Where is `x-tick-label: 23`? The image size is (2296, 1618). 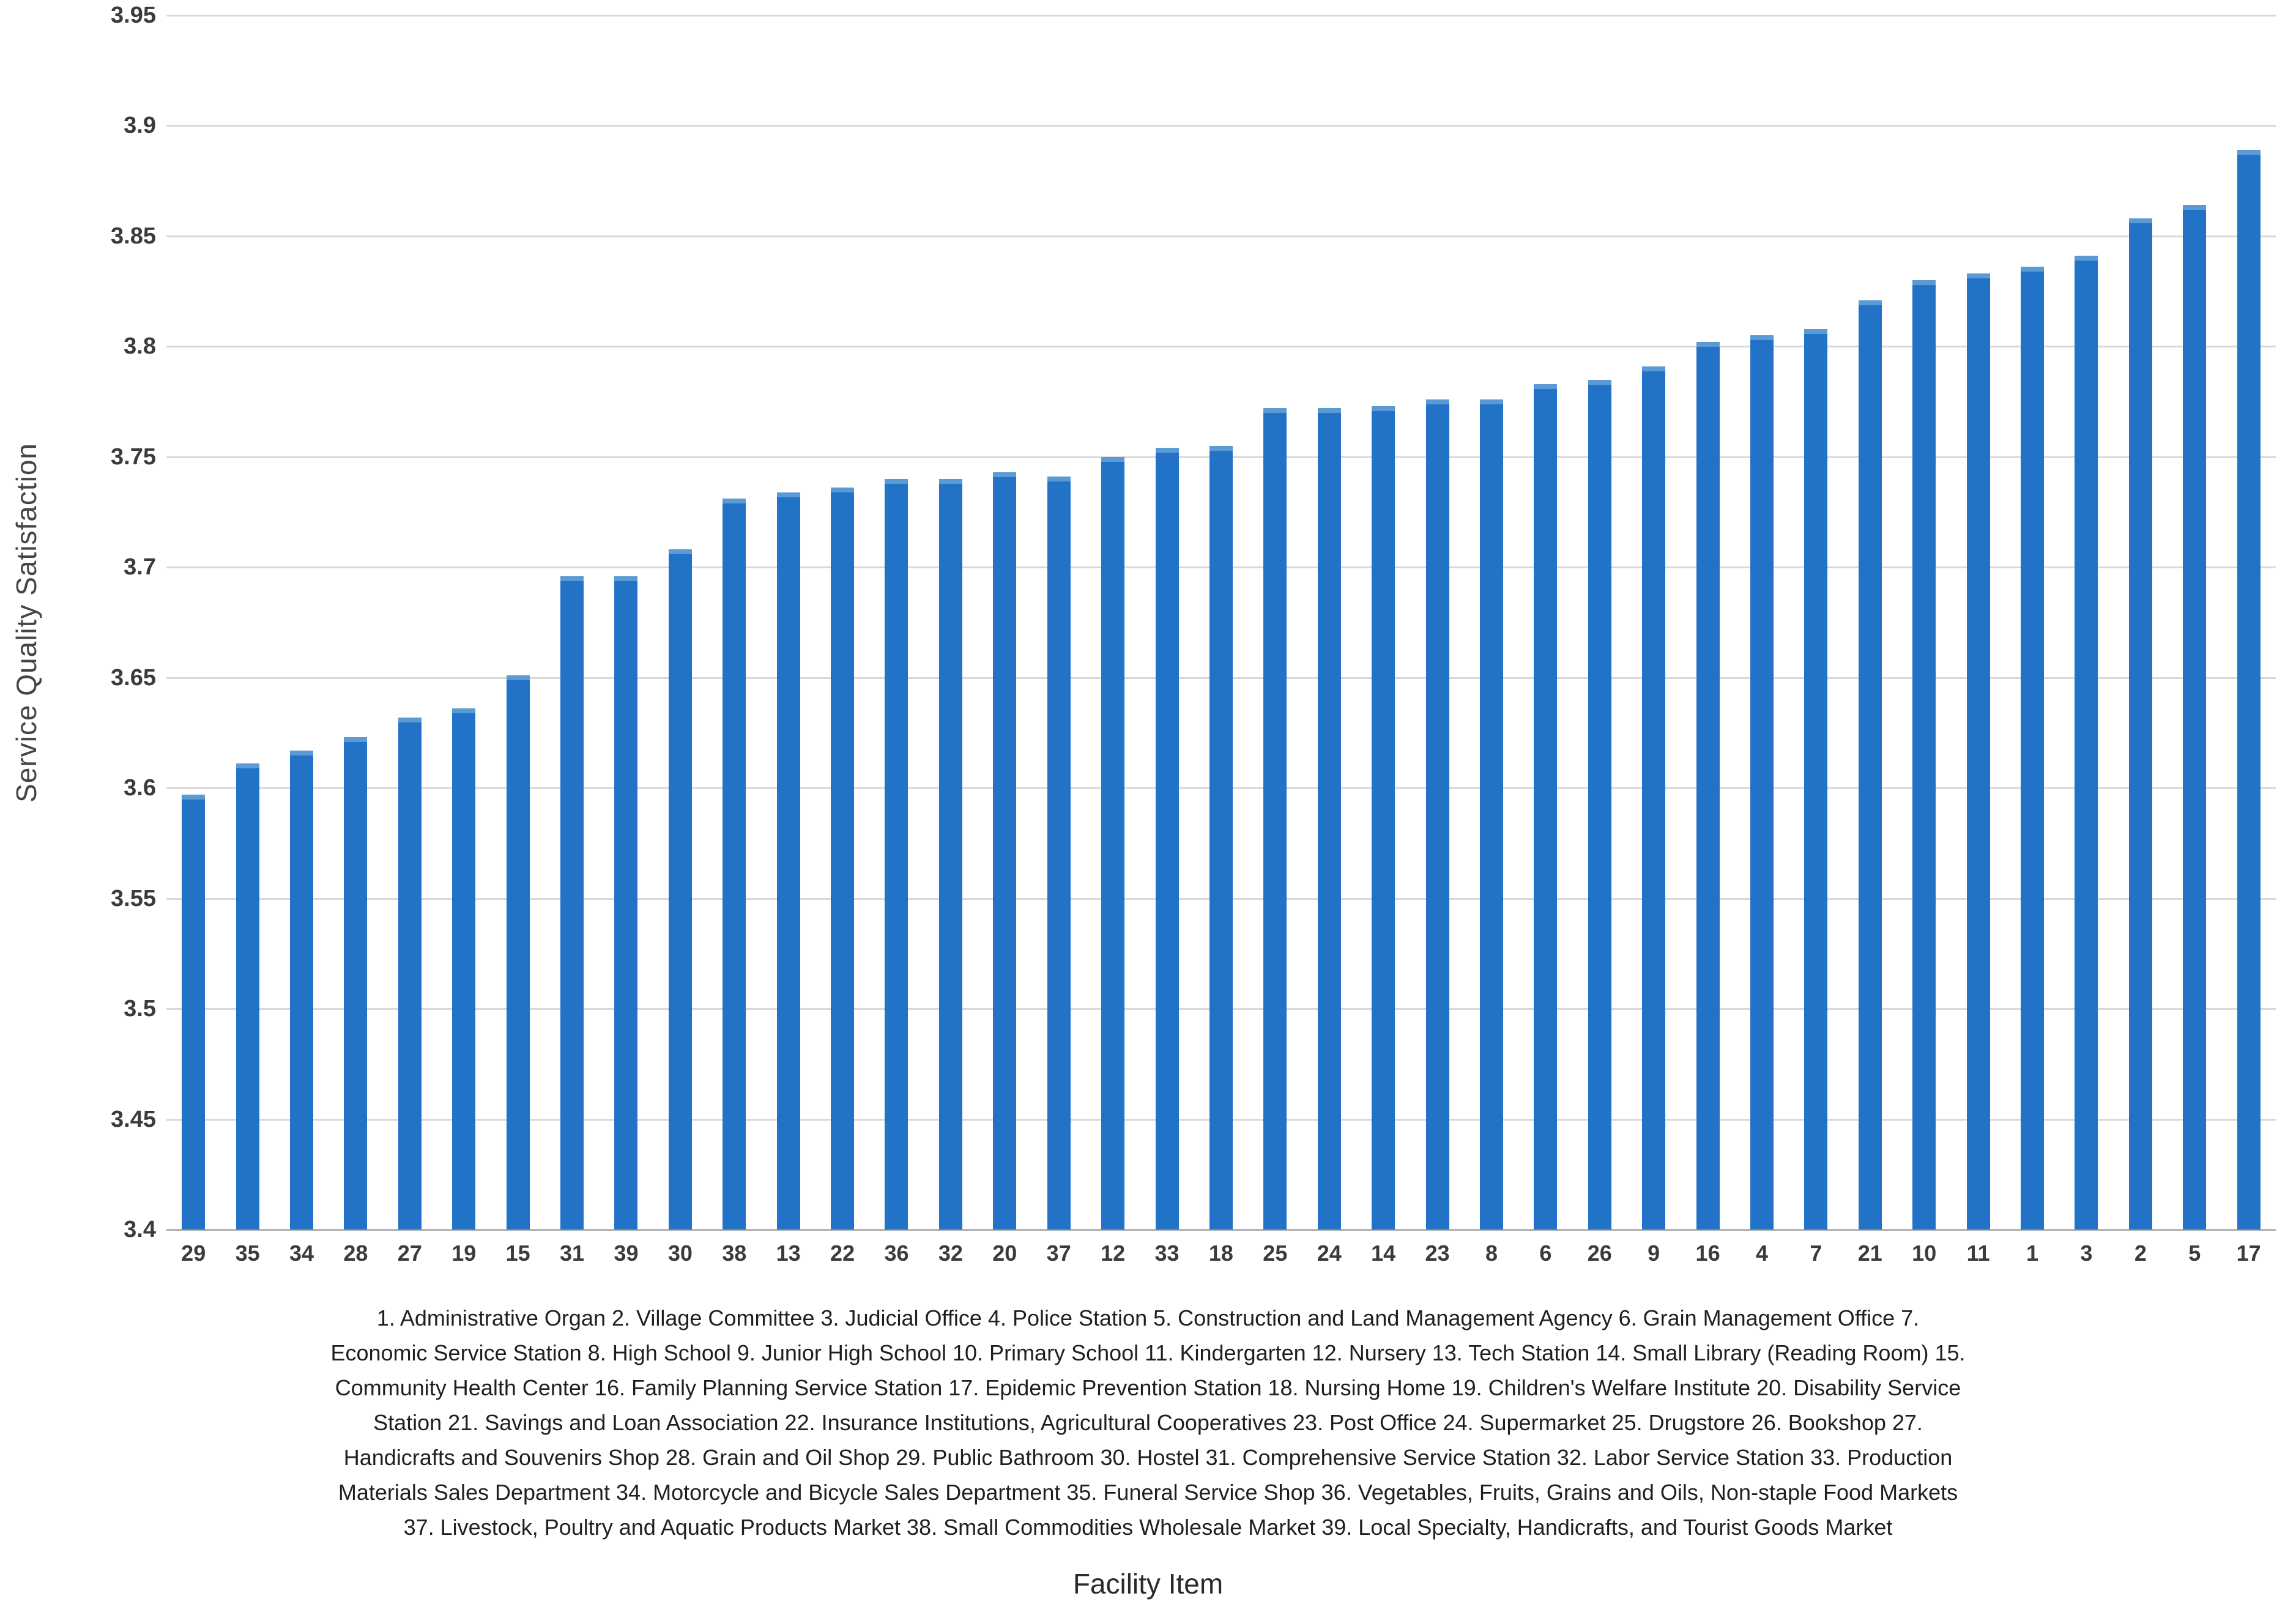 x-tick-label: 23 is located at coordinates (1437, 1253).